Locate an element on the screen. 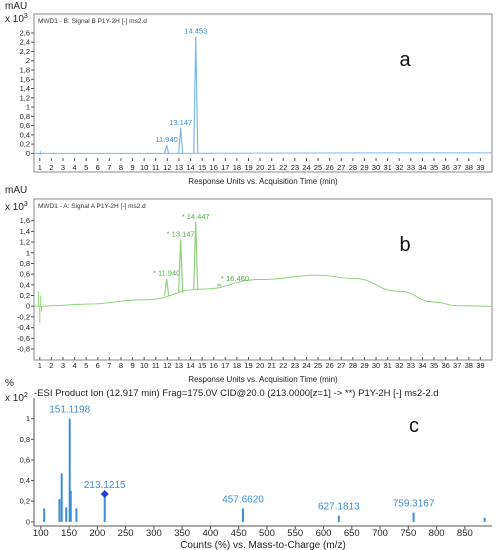 The height and width of the screenshot is (550, 497). x-tick-label: 9 is located at coordinates (132, 167).